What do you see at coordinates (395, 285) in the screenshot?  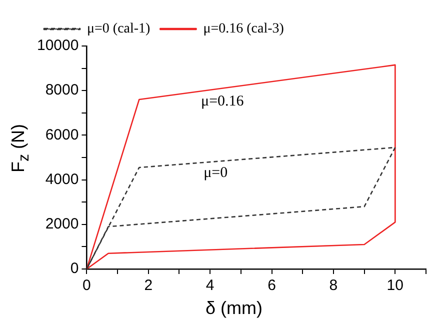 I see `x-tick-label: 10` at bounding box center [395, 285].